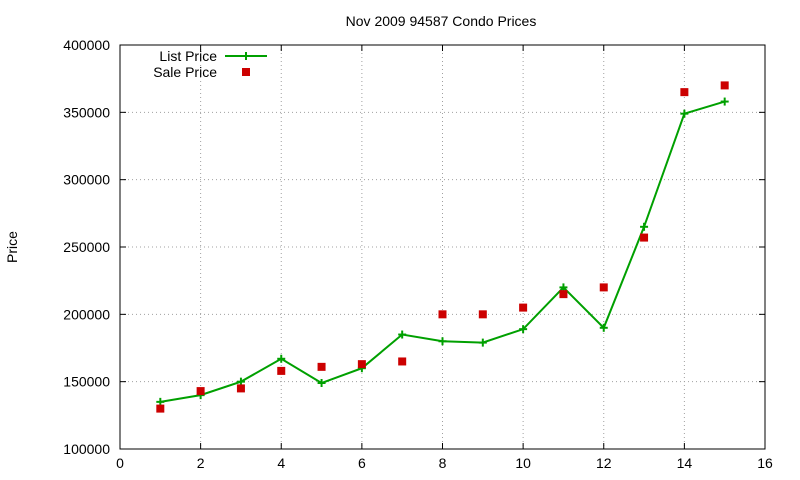 The height and width of the screenshot is (480, 800). I want to click on x-tick-label: 2, so click(201, 463).